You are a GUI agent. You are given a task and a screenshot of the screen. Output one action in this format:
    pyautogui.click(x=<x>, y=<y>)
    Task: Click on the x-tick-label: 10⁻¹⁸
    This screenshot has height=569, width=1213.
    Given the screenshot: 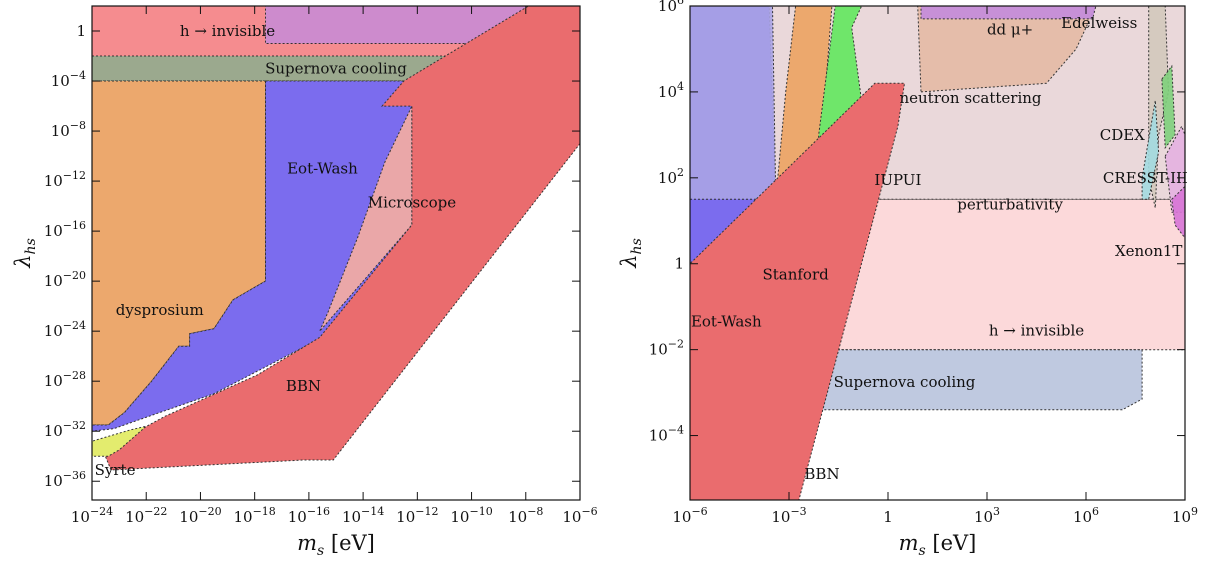 What is the action you would take?
    pyautogui.click(x=255, y=515)
    